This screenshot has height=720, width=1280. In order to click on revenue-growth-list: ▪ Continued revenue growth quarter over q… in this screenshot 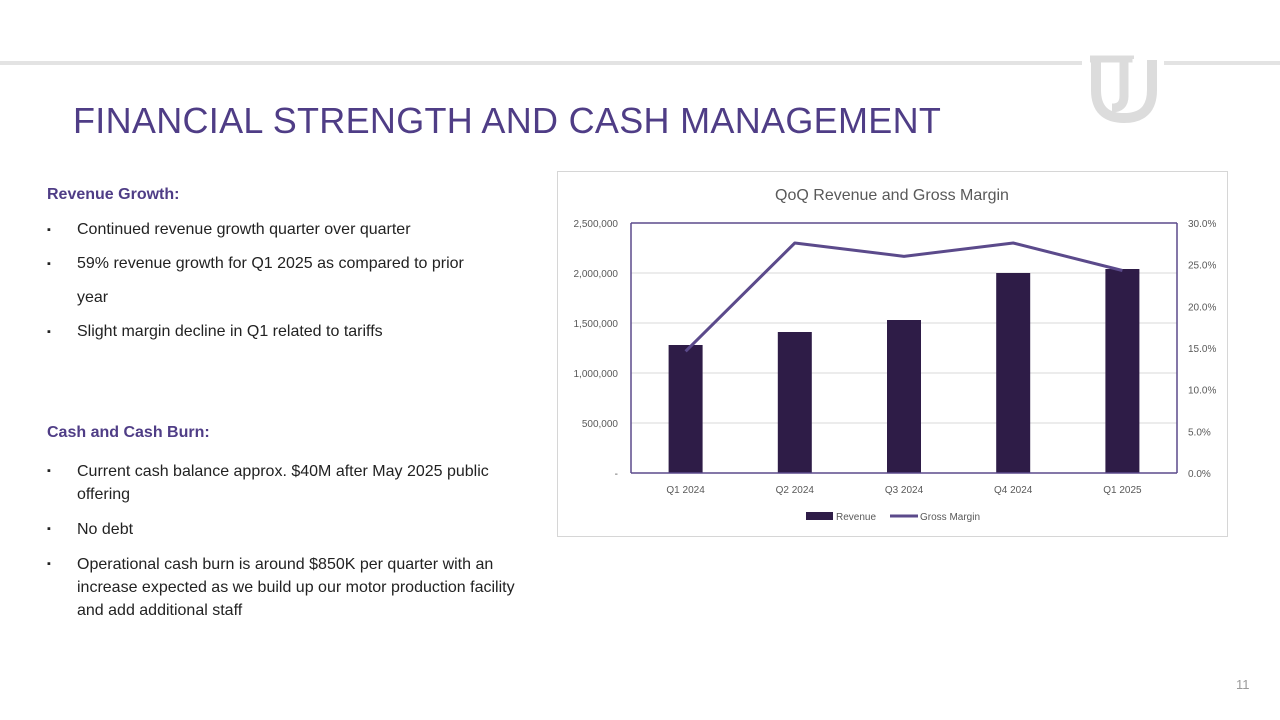, I will do `click(292, 281)`.